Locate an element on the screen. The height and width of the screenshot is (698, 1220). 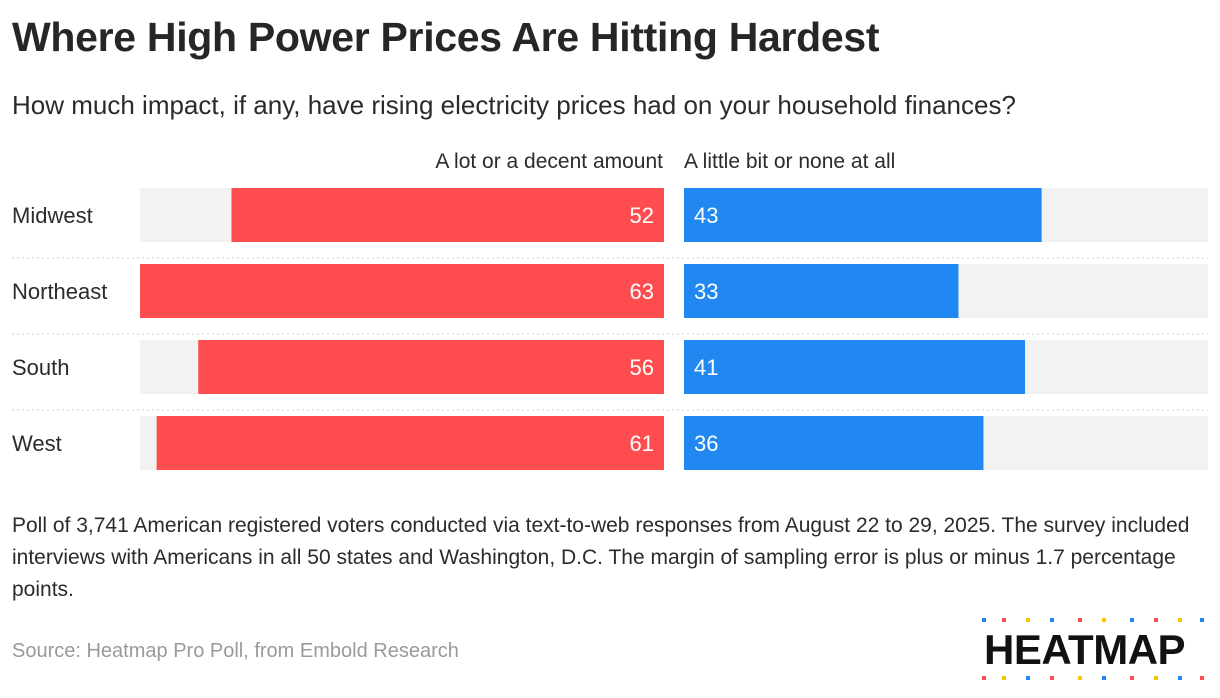
category-label-midwest: Midwest is located at coordinates (52, 215).